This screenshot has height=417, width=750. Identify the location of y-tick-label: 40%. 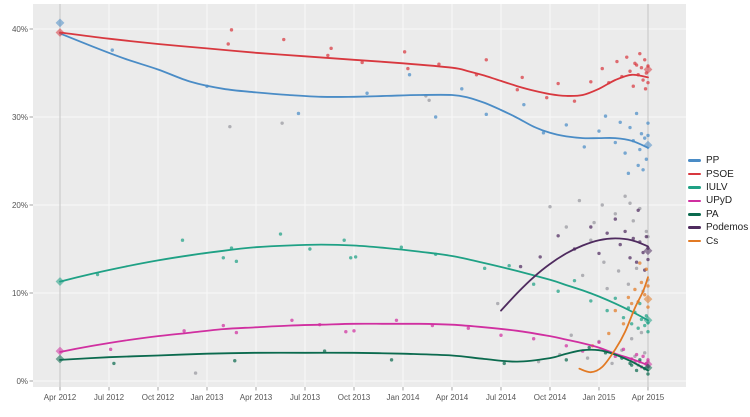
(20, 29).